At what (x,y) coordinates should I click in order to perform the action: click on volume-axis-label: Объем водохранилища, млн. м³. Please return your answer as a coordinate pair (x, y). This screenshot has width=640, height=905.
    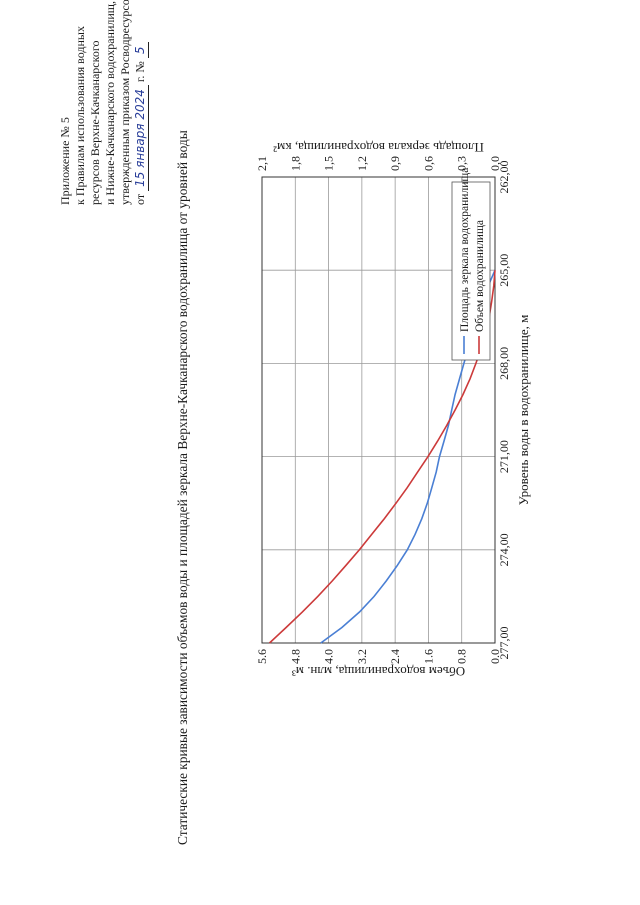
    Looking at the image, I should click on (378, 671).